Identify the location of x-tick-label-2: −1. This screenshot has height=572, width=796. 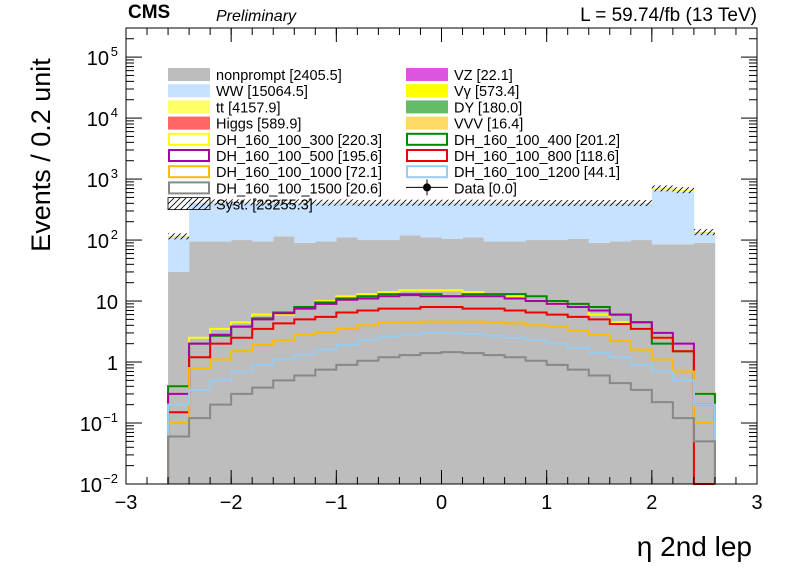
(336, 503).